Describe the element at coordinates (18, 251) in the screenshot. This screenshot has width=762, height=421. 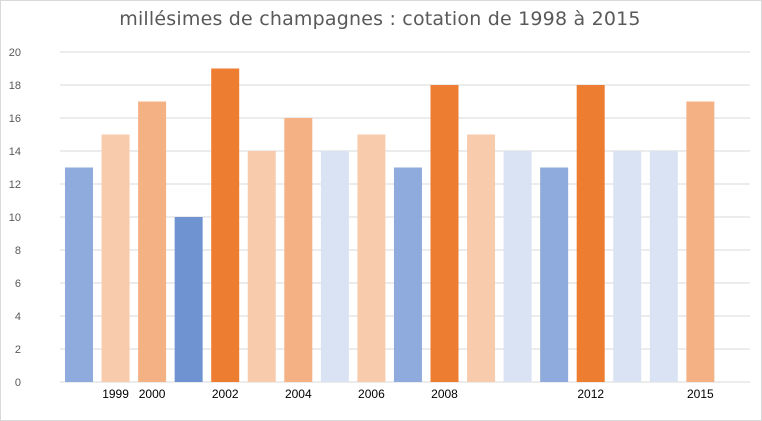
I see `y-tick-label: 8` at that location.